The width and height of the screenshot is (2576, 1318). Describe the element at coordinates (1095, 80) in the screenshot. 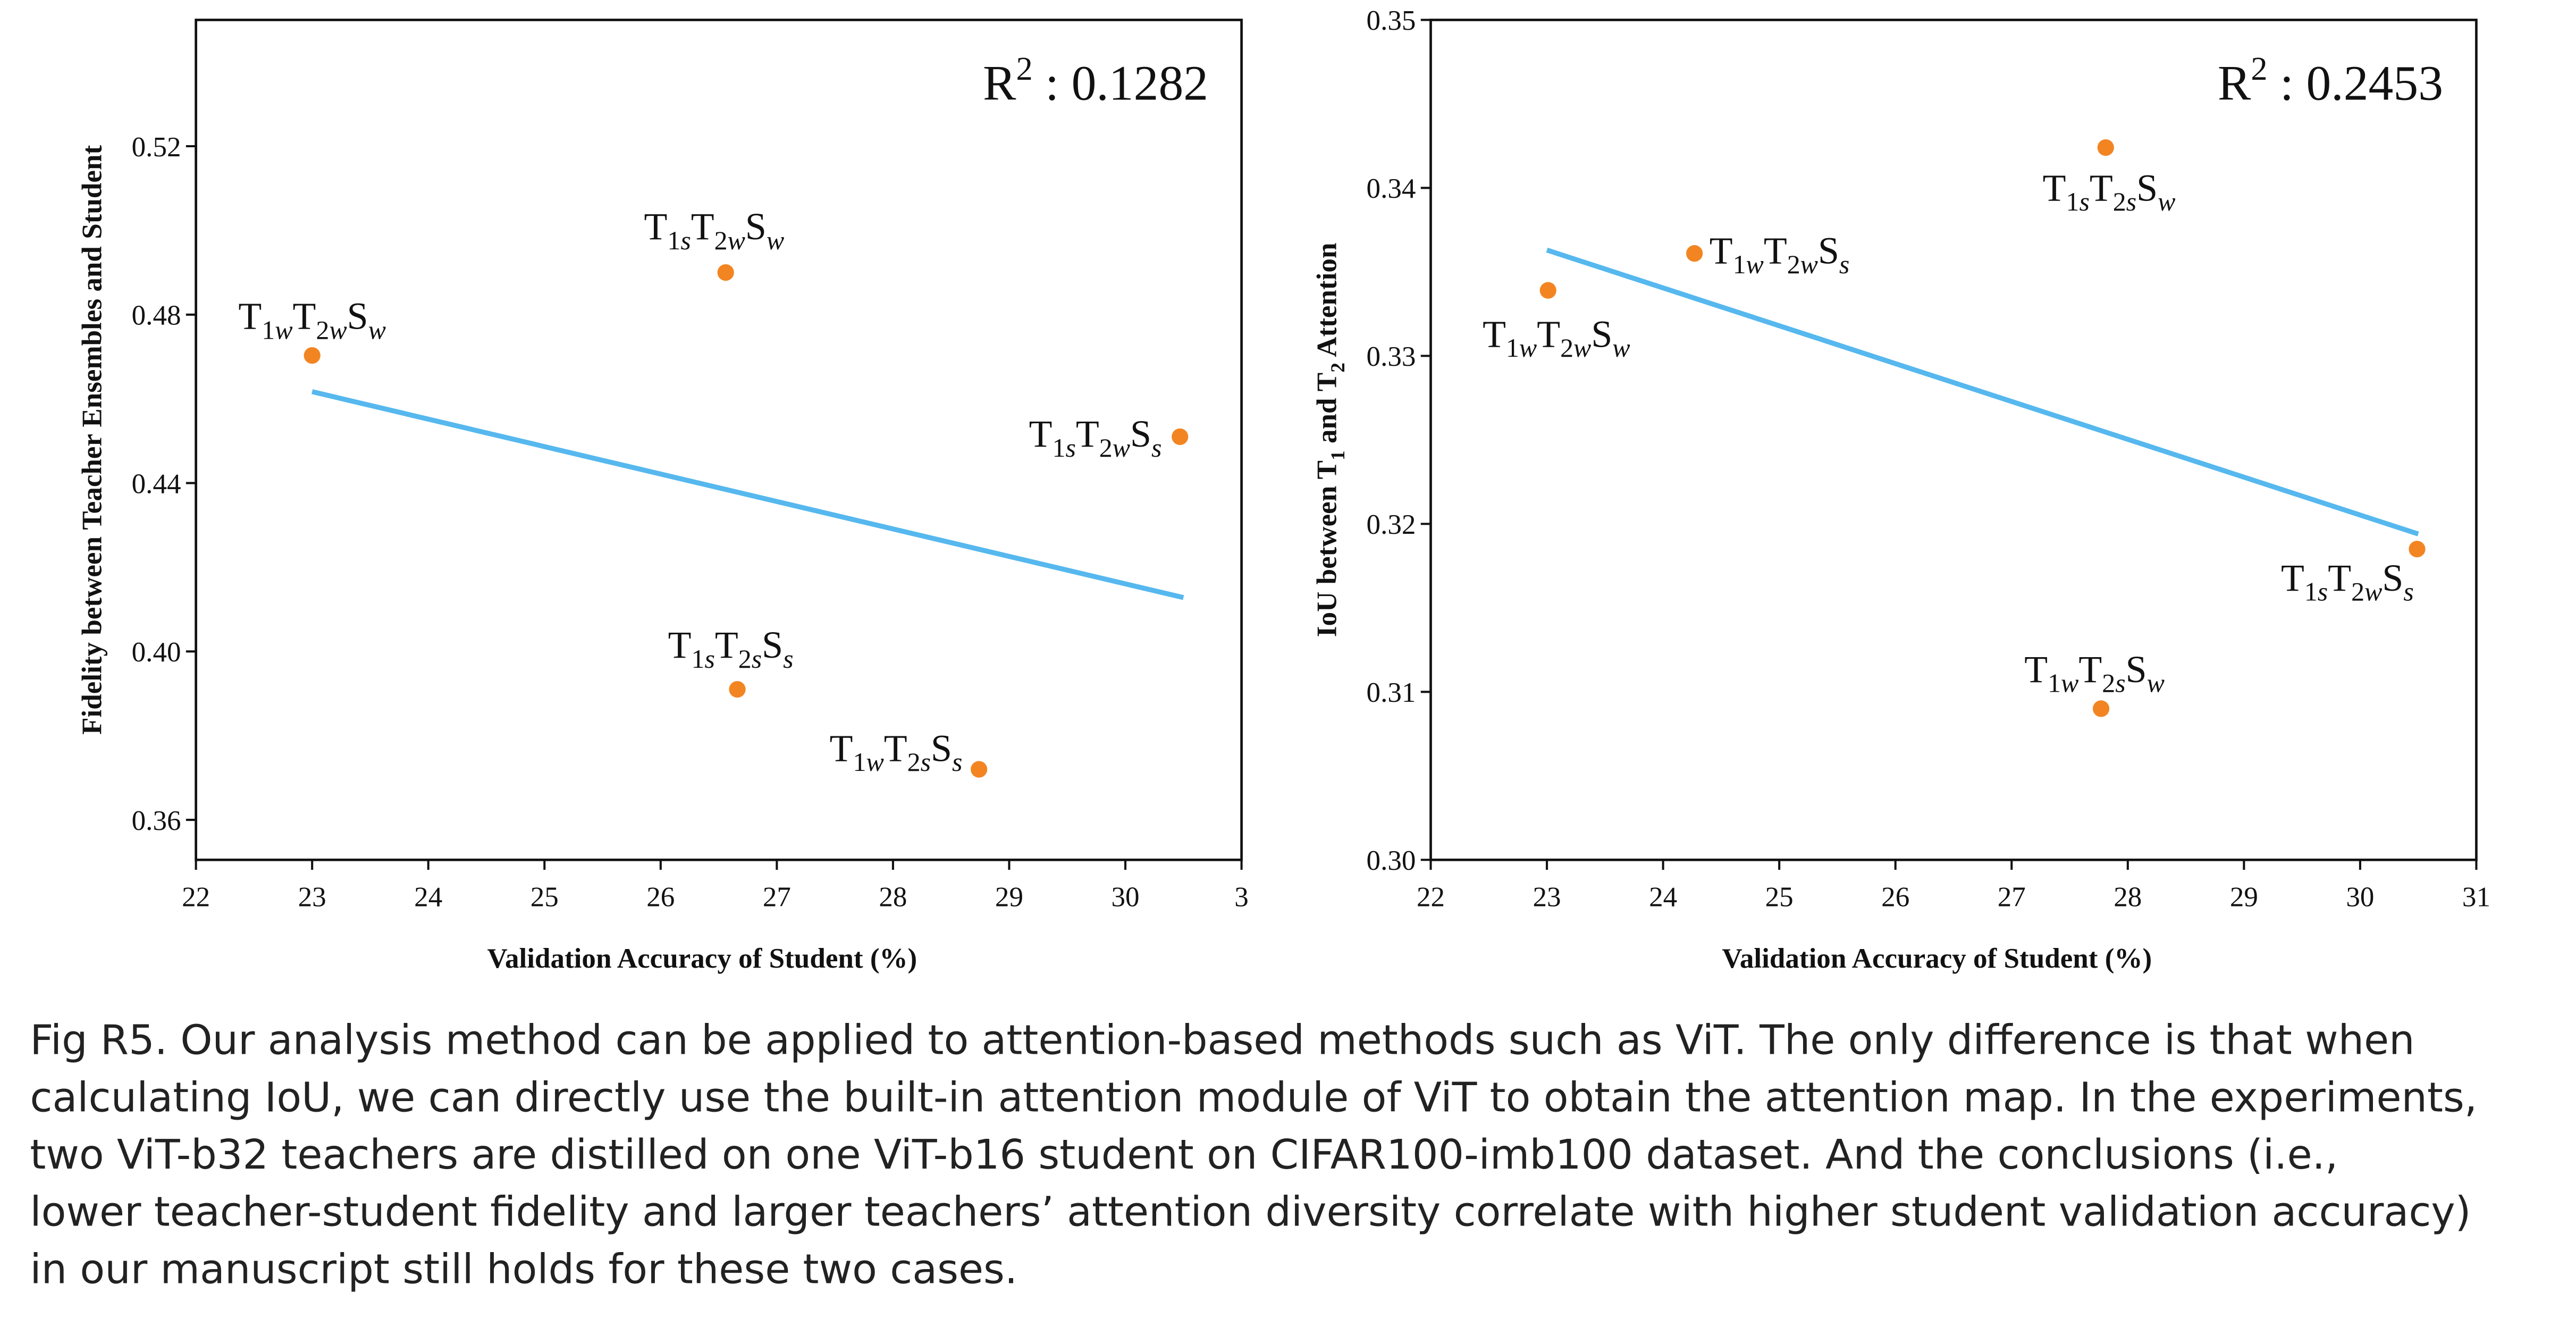

I see `r2-annotation: R2 : 0.1282` at that location.